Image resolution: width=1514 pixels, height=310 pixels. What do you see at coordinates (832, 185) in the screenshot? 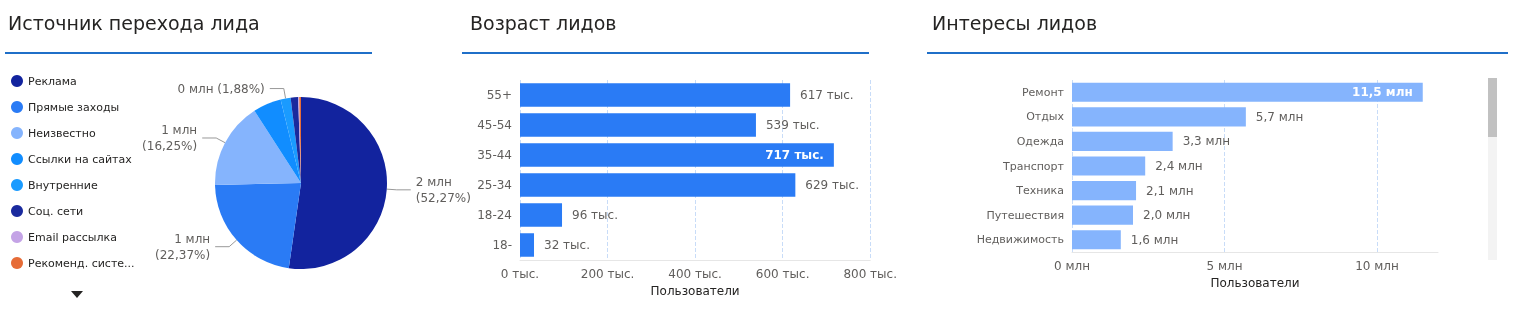
I see `data-label: 629 тыс.` at bounding box center [832, 185].